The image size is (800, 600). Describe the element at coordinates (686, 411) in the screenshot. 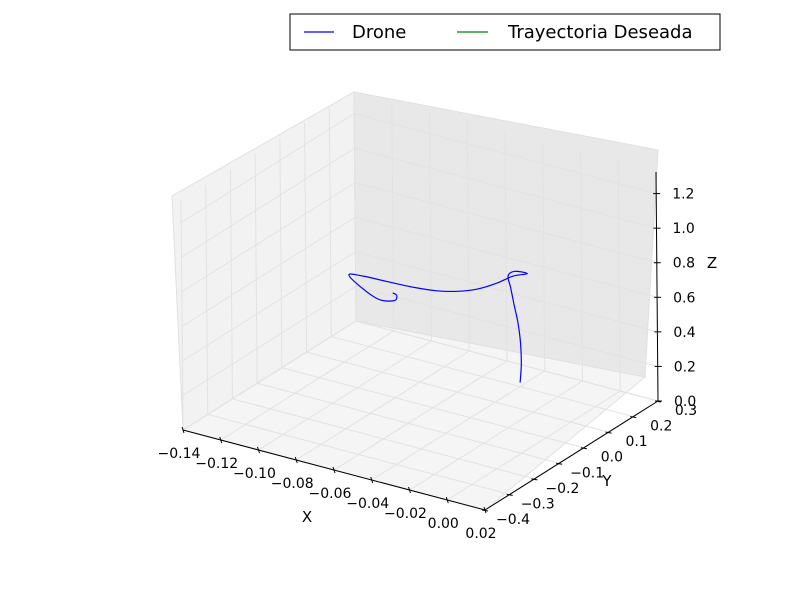

I see `y-tick-label: 0.3` at that location.